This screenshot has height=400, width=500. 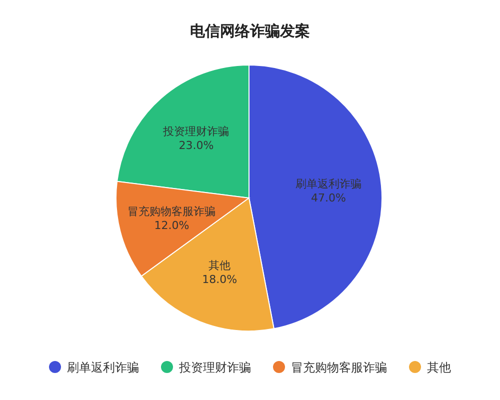 What do you see at coordinates (439, 367) in the screenshot?
I see `legend-label: 其他` at bounding box center [439, 367].